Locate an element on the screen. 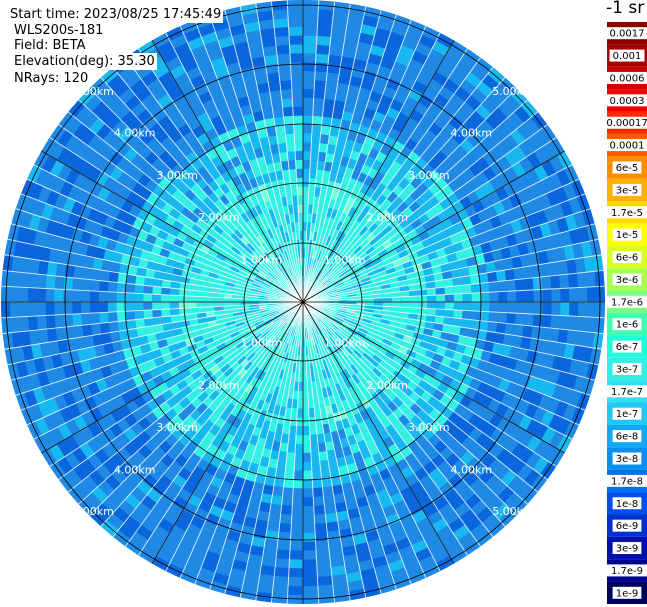 Image resolution: width=647 pixels, height=607 pixels. legend-label: 1.7e-9 is located at coordinates (627, 571).